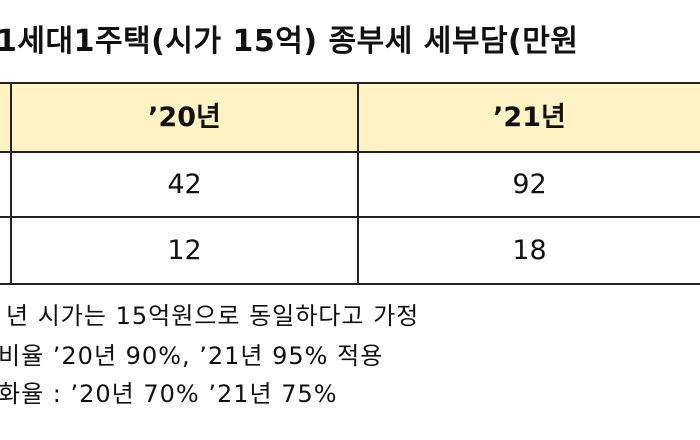 This screenshot has height=440, width=700. I want to click on table-title: 1세대1주택(시가 15억) 종부세 세부담(만원, so click(289, 41).